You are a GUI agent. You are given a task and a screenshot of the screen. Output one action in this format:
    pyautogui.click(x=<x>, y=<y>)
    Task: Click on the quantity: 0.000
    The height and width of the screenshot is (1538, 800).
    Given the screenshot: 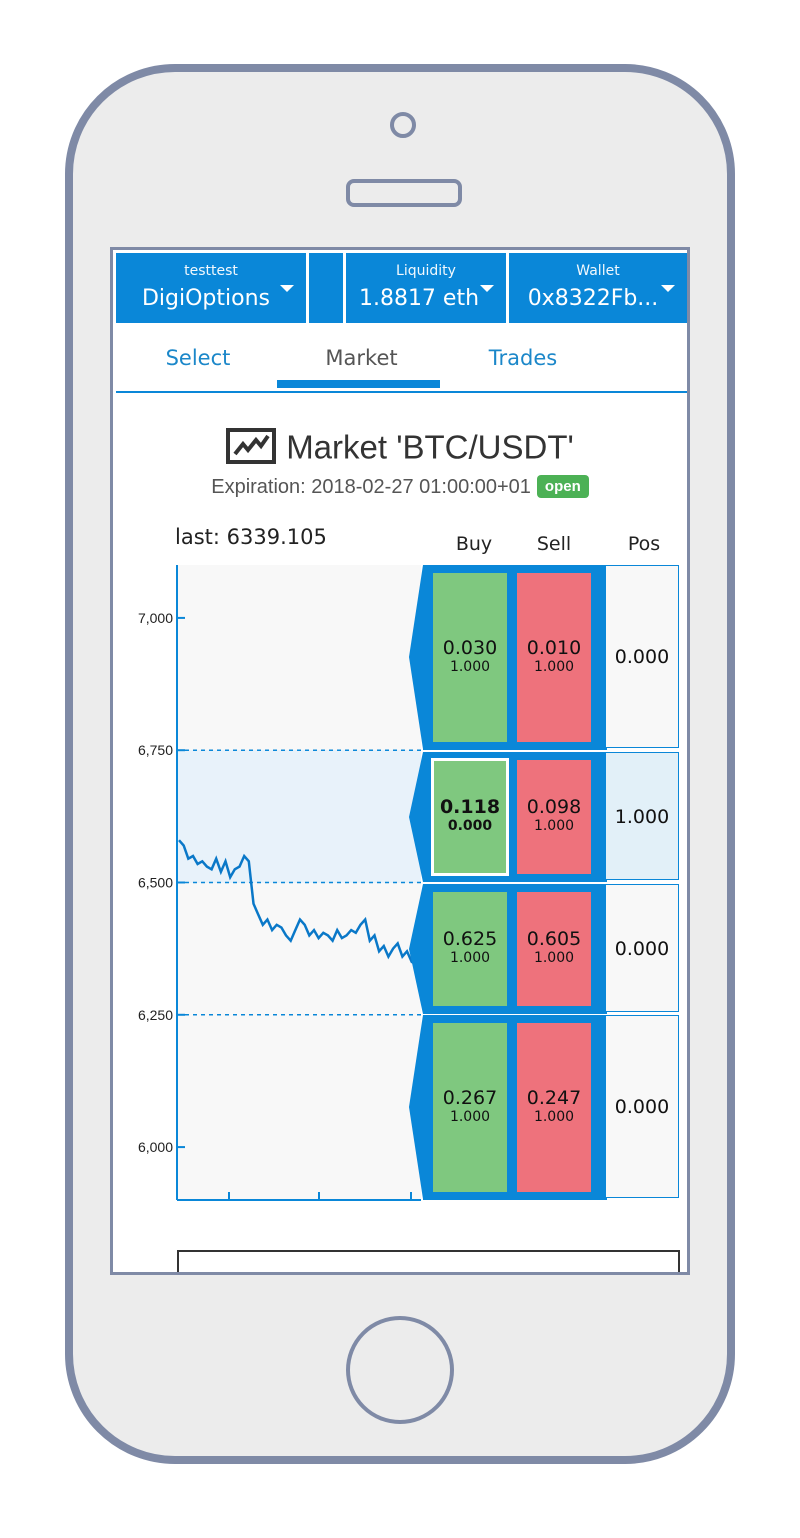 What is the action you would take?
    pyautogui.click(x=470, y=826)
    